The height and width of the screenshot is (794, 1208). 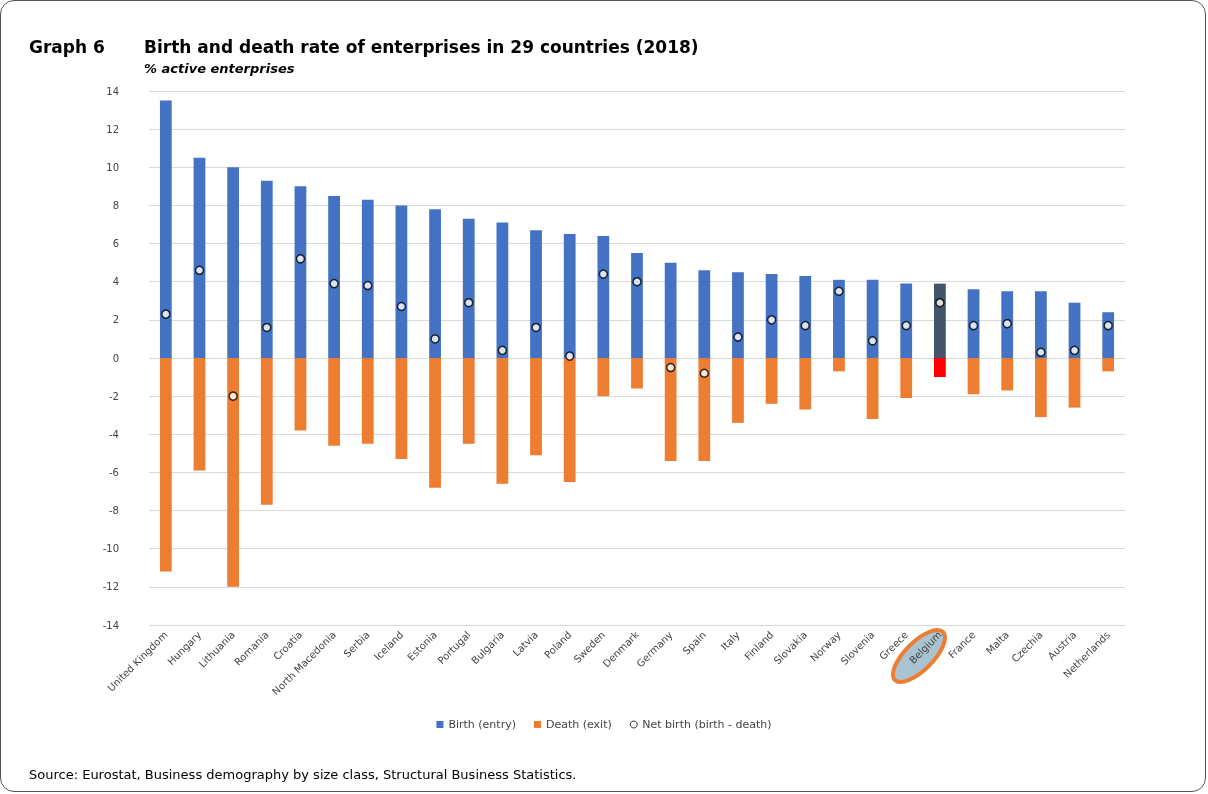 I want to click on y-tick-label: 0, so click(x=115, y=358).